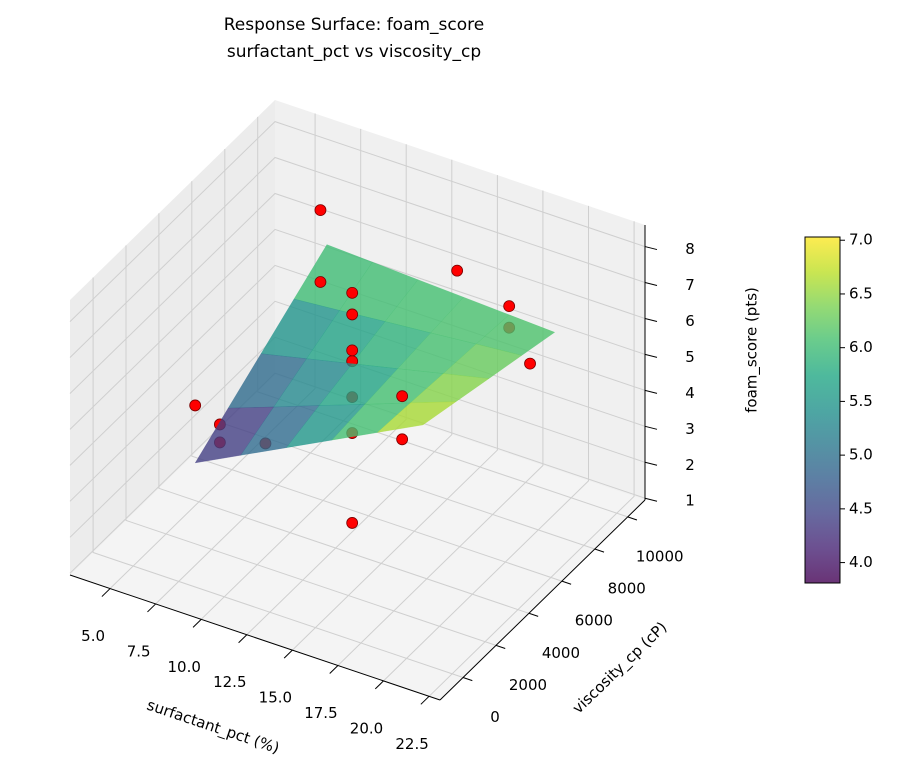 The image size is (902, 771). Describe the element at coordinates (594, 621) in the screenshot. I see `y-tick-label: 6000` at that location.